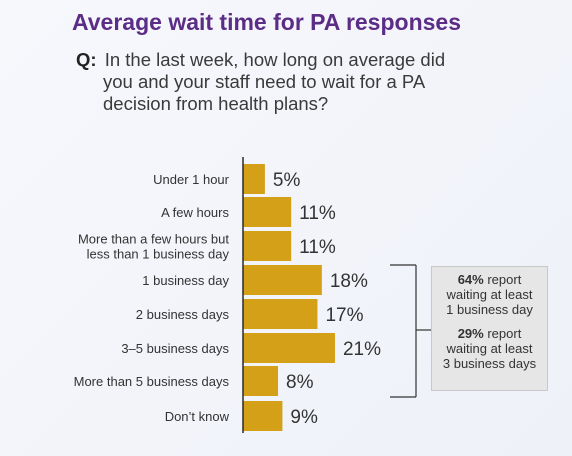 The width and height of the screenshot is (572, 456). What do you see at coordinates (489, 309) in the screenshot?
I see `callout-stat-1-text-c: 1 business day` at bounding box center [489, 309].